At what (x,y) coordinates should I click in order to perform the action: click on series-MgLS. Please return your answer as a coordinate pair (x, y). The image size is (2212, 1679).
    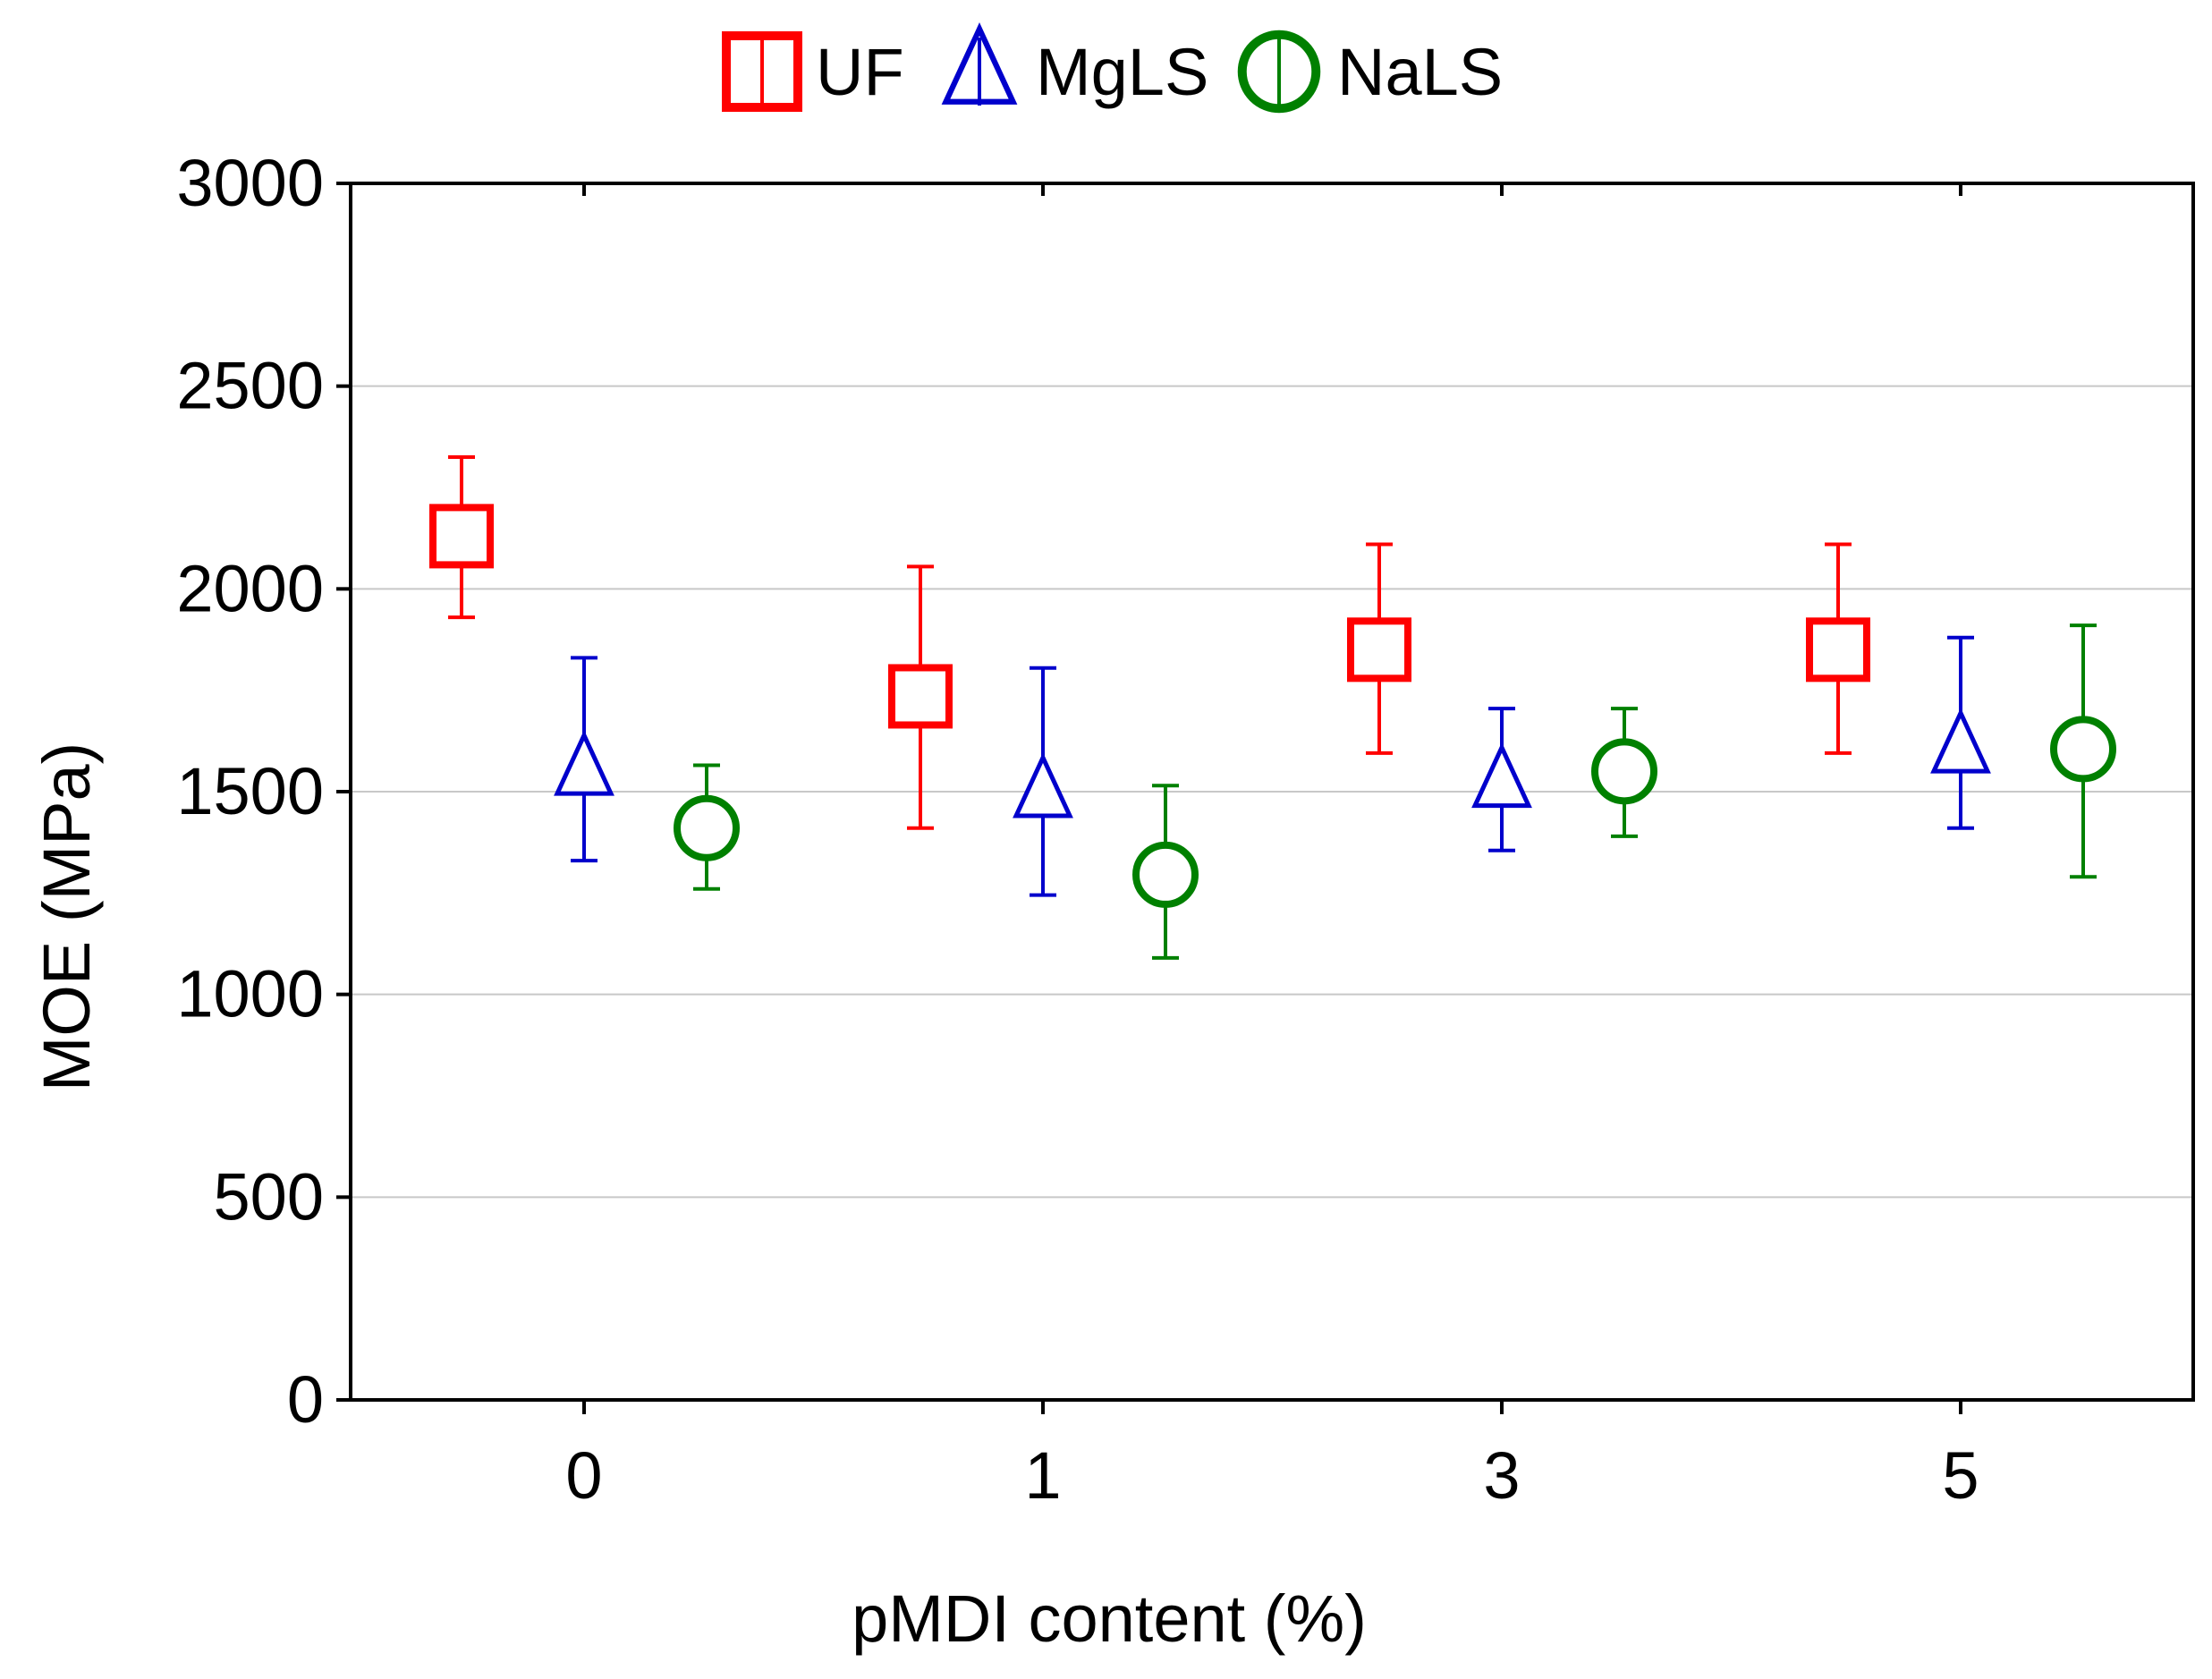
    Looking at the image, I should click on (1273, 766).